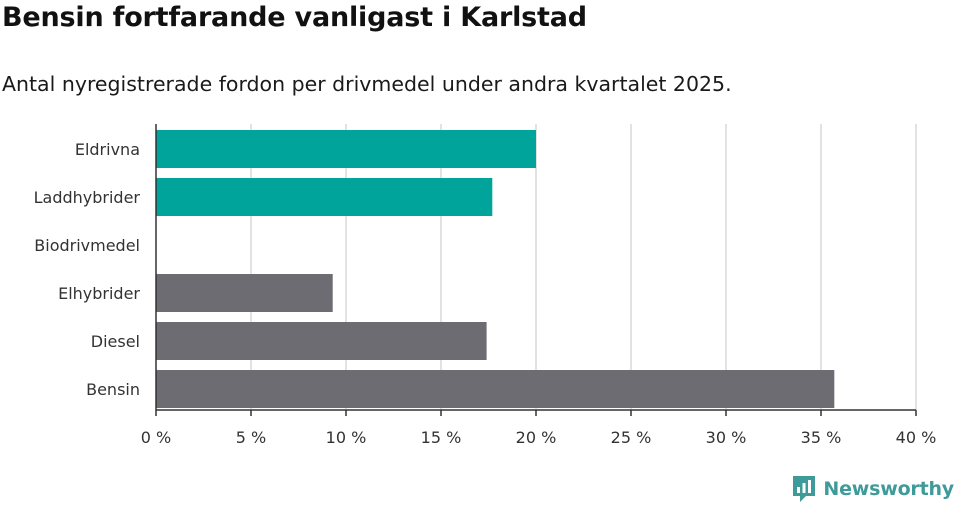 This screenshot has width=960, height=505. Describe the element at coordinates (631, 437) in the screenshot. I see `x-tick-label: 25 %` at that location.